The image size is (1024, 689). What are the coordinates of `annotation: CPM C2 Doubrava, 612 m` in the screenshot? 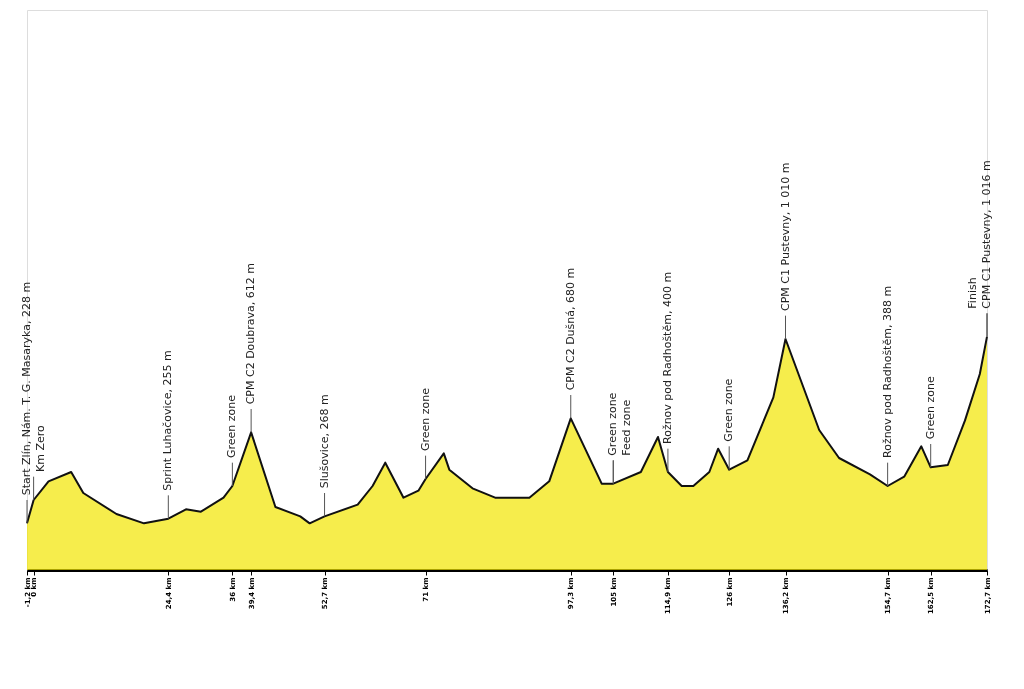 It's located at (251, 333).